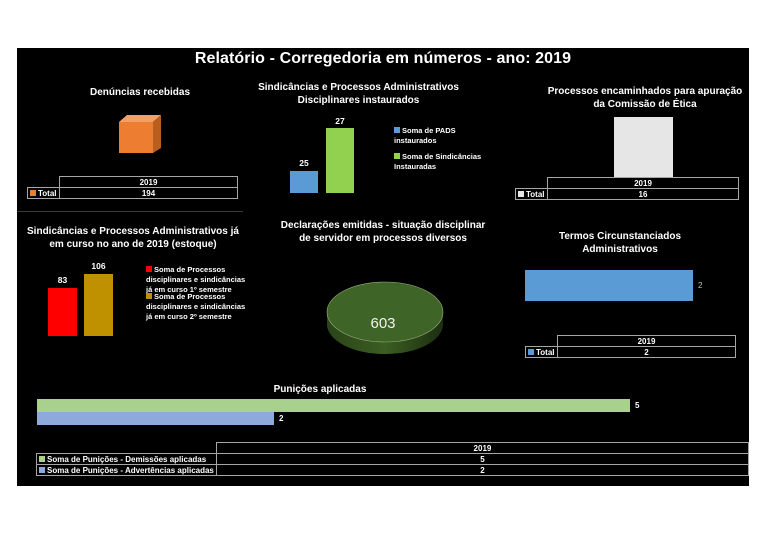 This screenshot has height=543, width=768. I want to click on pie-3d, so click(385, 317).